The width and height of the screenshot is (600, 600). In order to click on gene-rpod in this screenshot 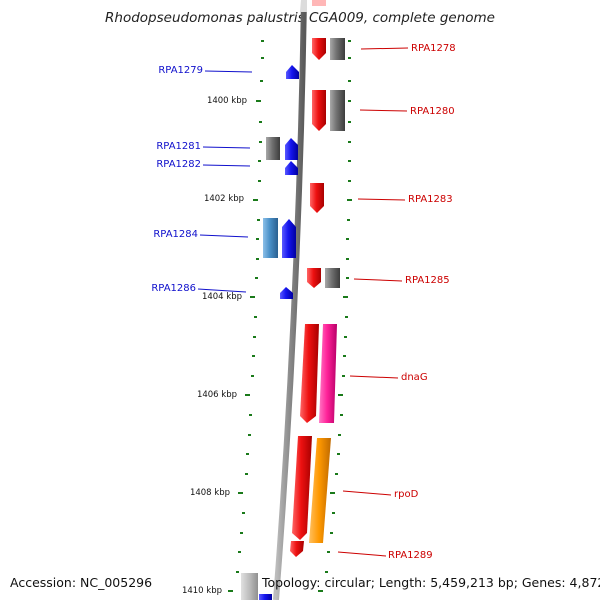, I will do `click(302, 488)`.